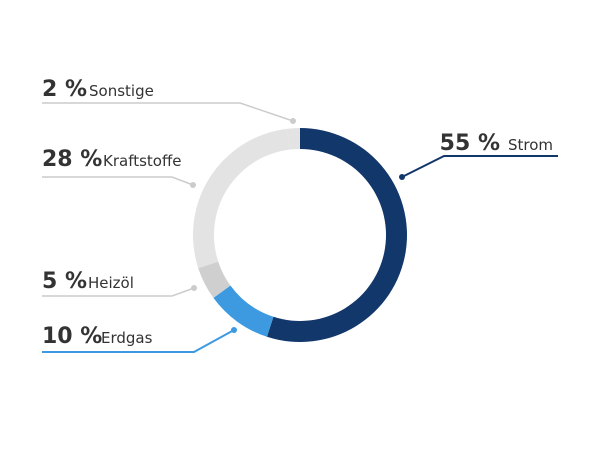 Image resolution: width=600 pixels, height=450 pixels. Describe the element at coordinates (142, 161) in the screenshot. I see `category-label-kraftstoffe: Kraftstoffe` at that location.